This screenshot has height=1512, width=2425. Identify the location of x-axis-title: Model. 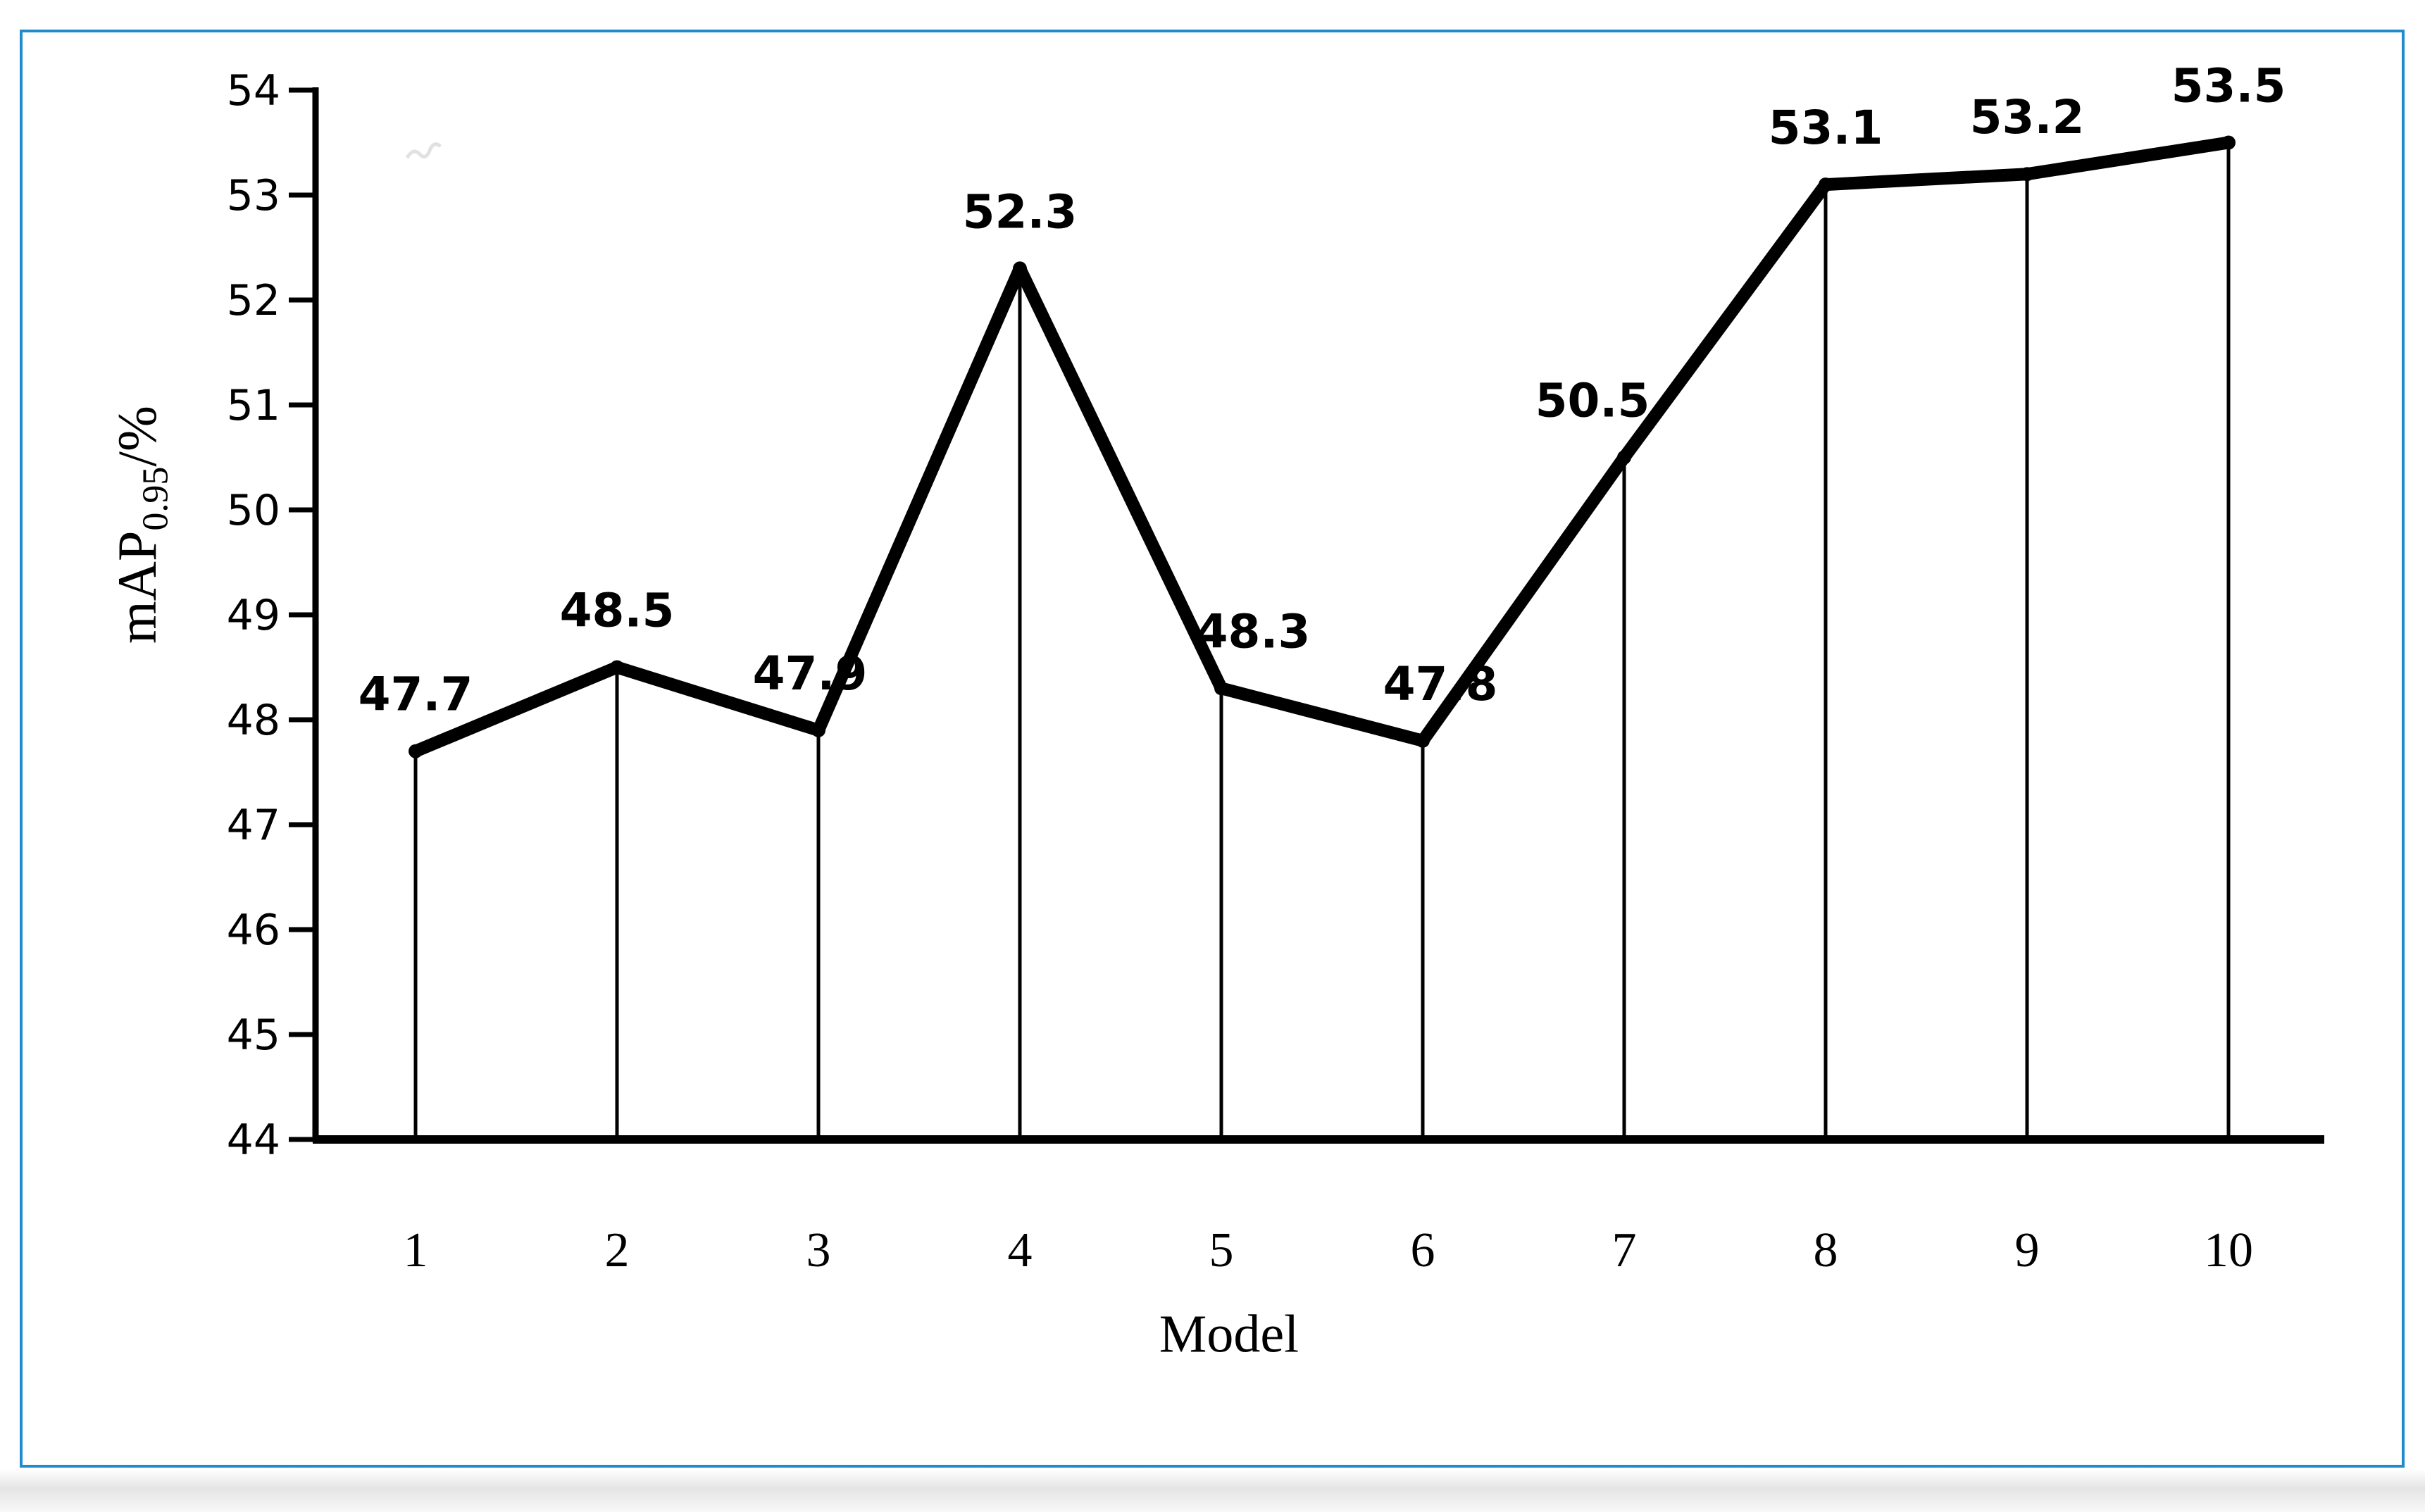
(1229, 1334).